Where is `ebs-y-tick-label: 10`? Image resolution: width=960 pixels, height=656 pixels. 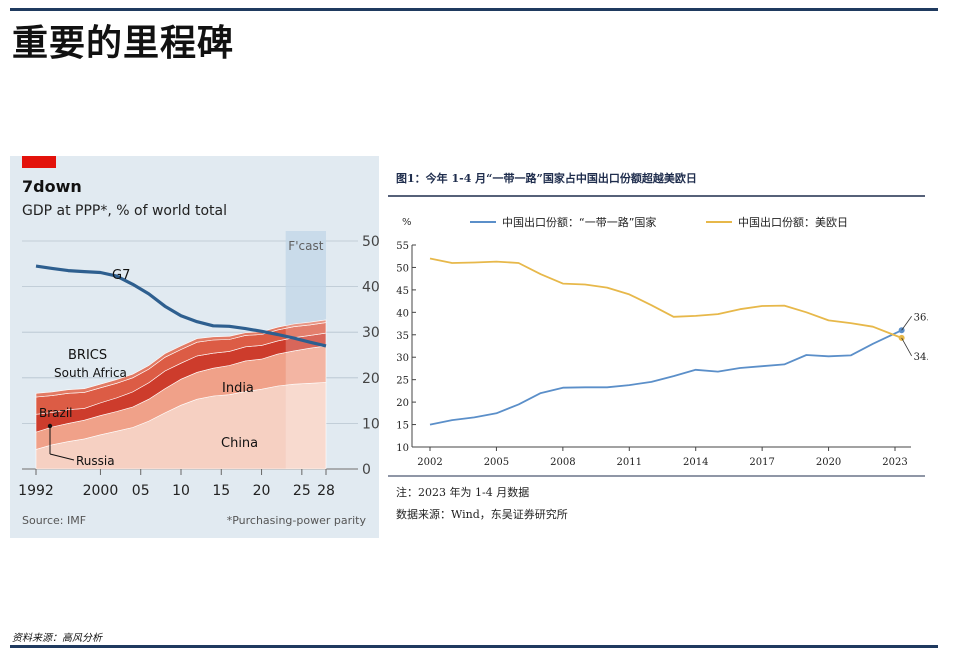
ebs-y-tick-label: 10 is located at coordinates (402, 448).